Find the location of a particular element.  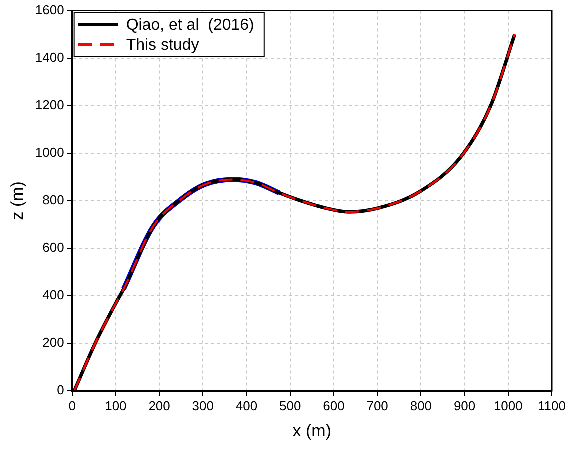

x-tick-label: 0 is located at coordinates (72, 406).